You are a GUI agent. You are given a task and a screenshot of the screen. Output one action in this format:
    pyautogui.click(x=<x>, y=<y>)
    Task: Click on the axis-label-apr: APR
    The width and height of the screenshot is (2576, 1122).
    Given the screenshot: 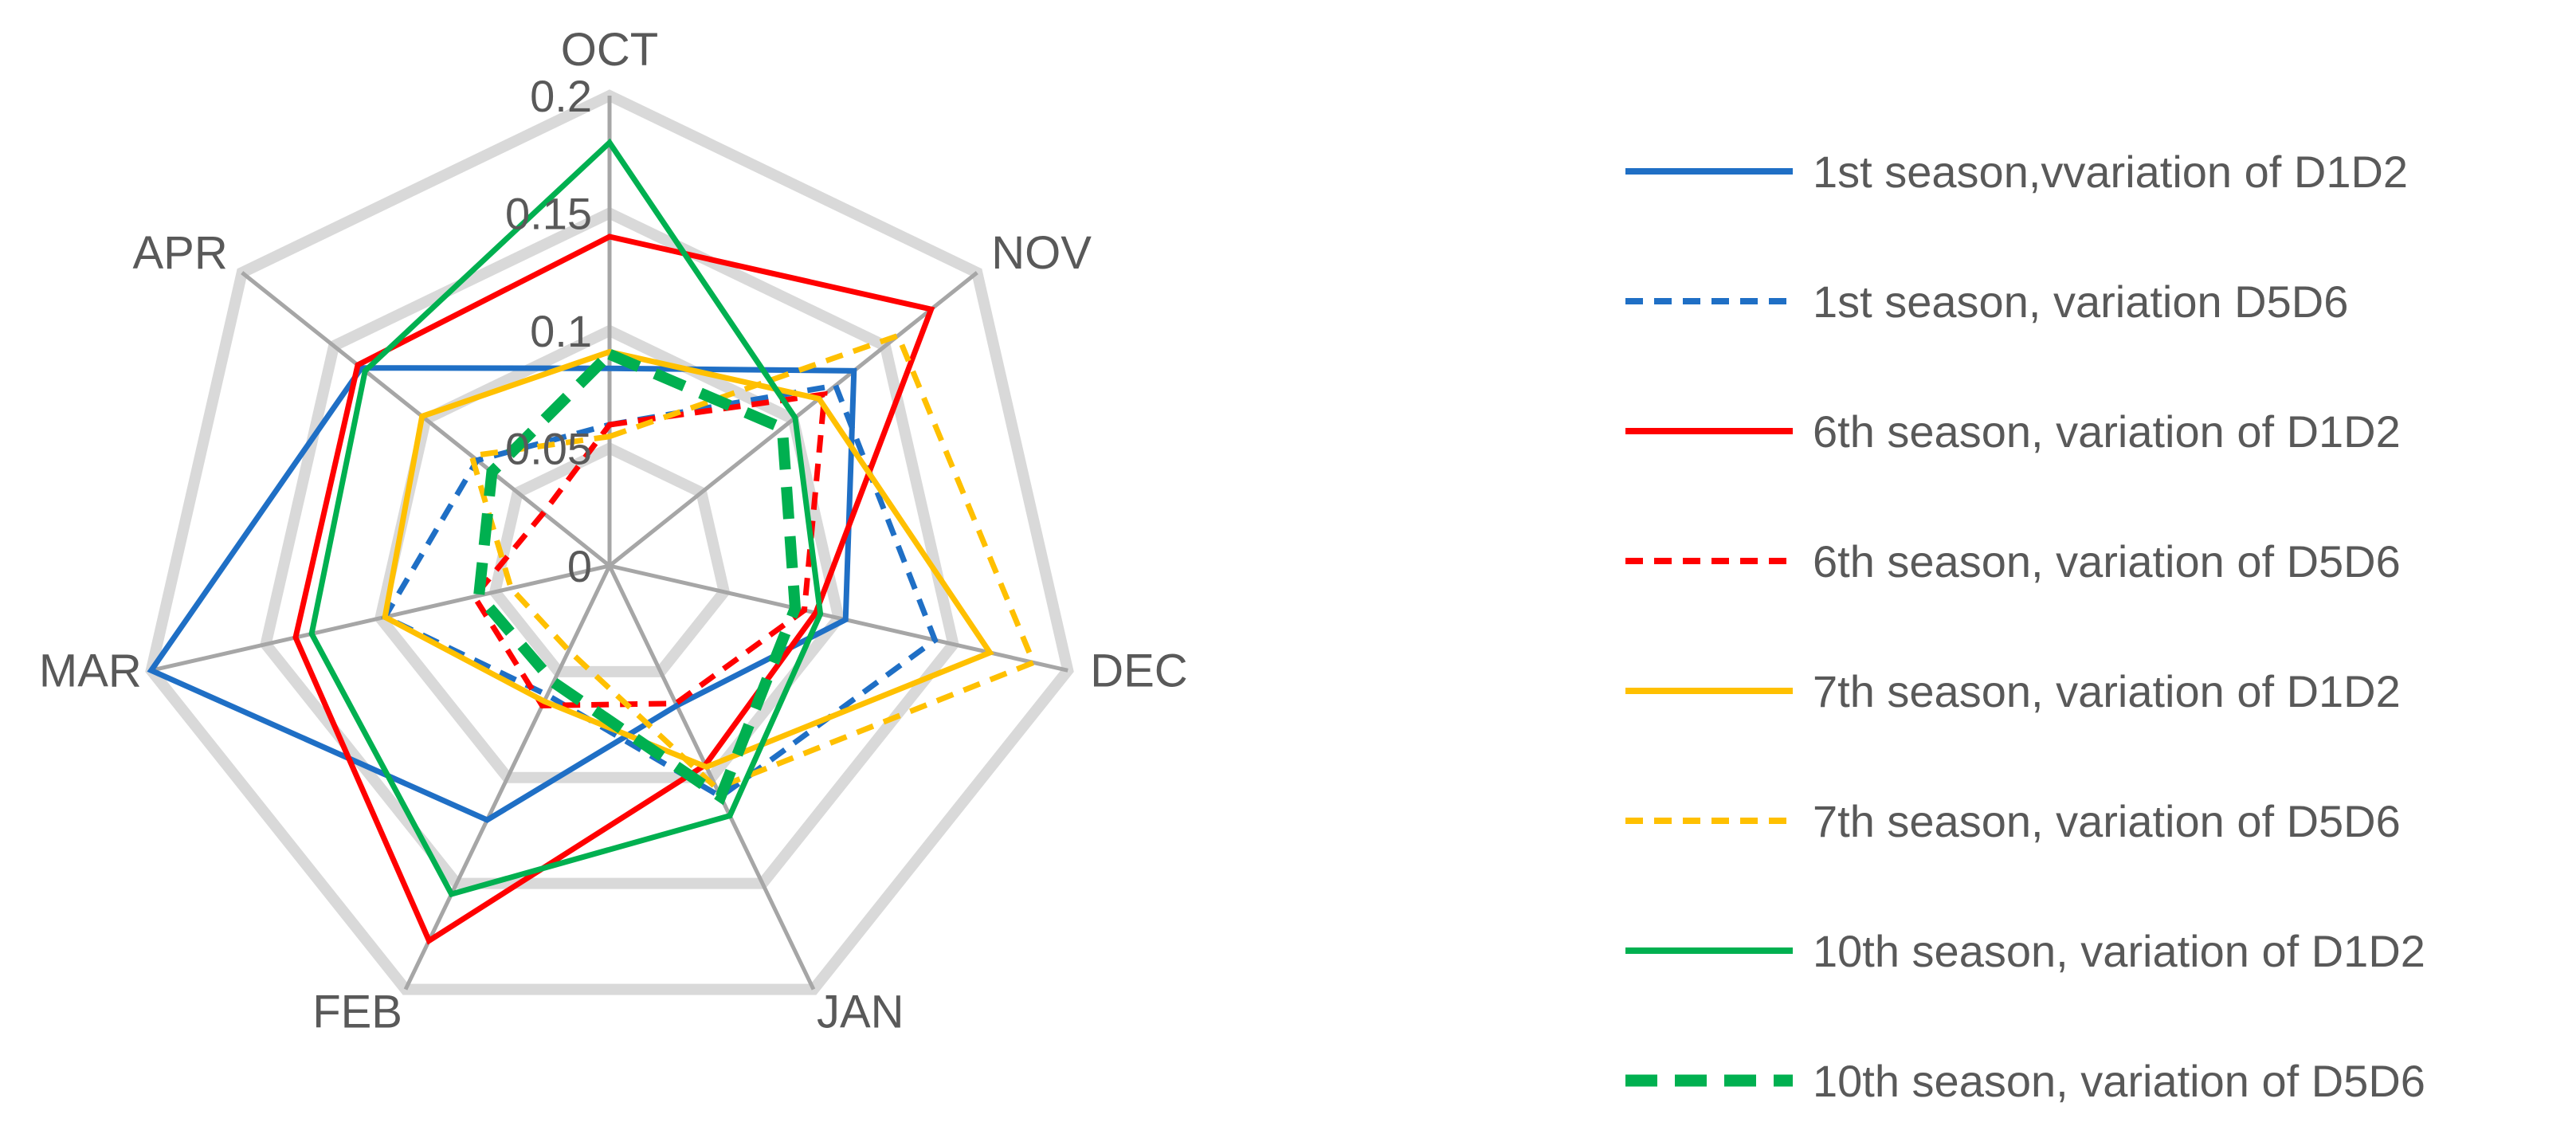 What is the action you would take?
    pyautogui.click(x=180, y=253)
    